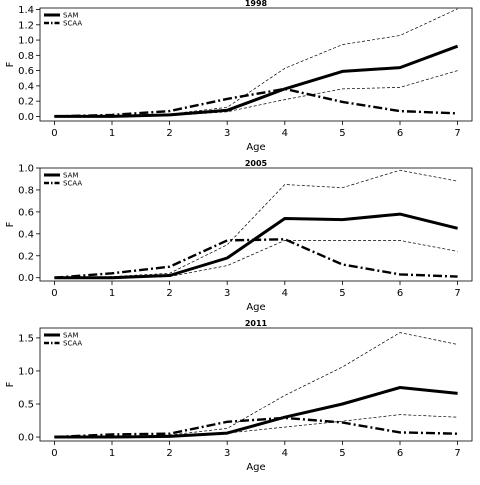 This screenshot has width=480, height=485. Describe the element at coordinates (256, 163) in the screenshot. I see `chart-title: 2005` at that location.